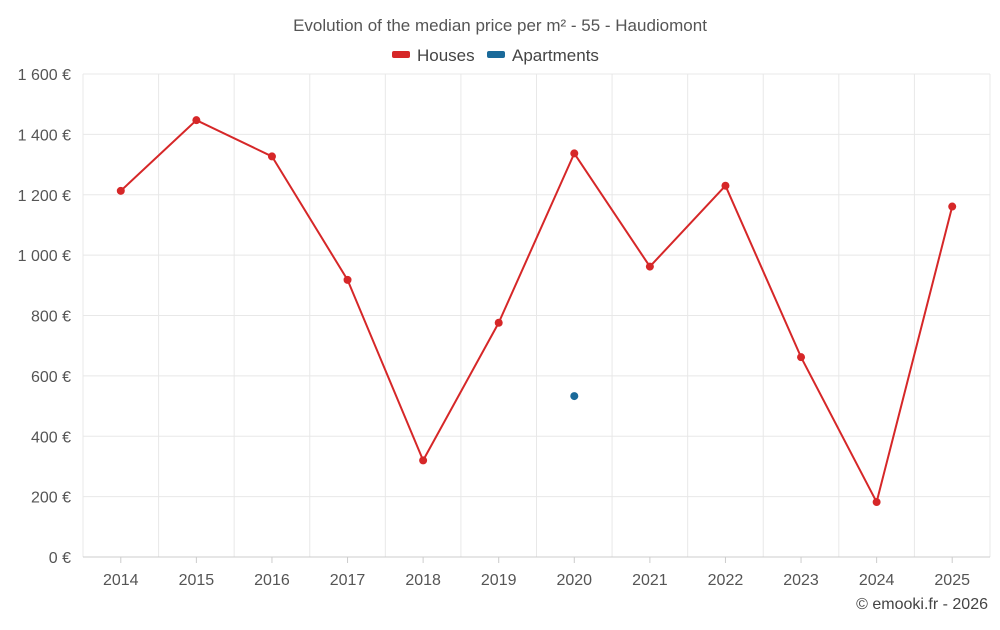 This screenshot has width=1000, height=630. What do you see at coordinates (555, 55) in the screenshot?
I see `legend-label-apartments: Apartments` at bounding box center [555, 55].